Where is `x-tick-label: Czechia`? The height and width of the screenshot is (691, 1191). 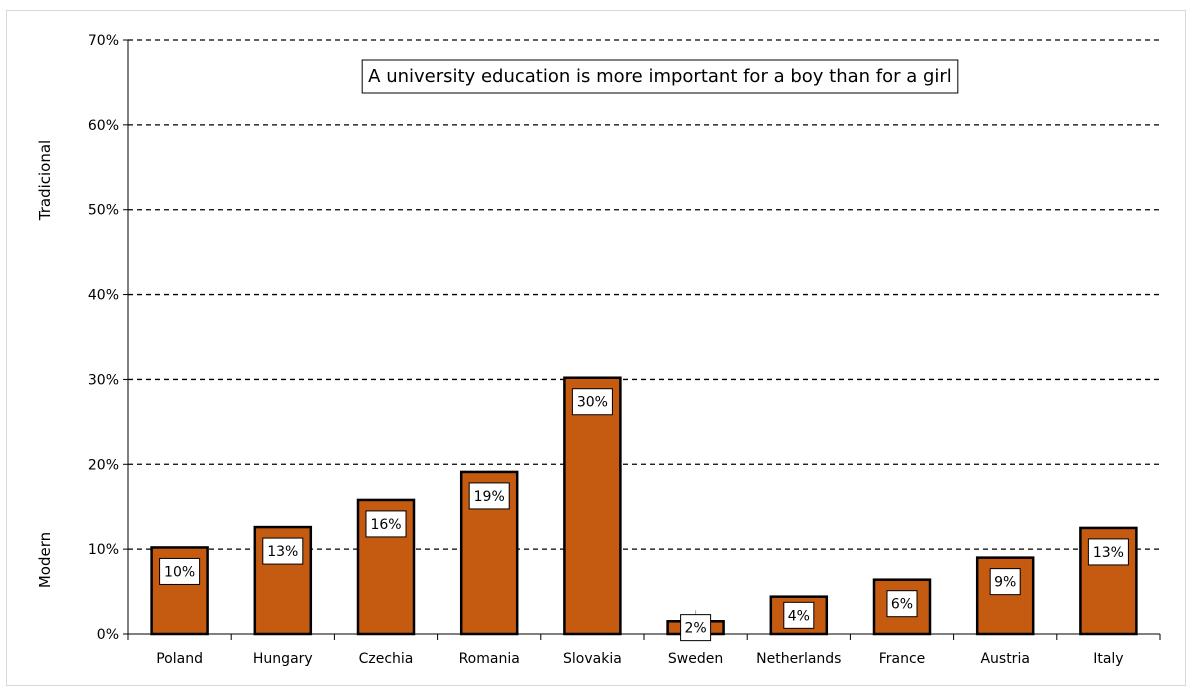 x-tick-label: Czechia is located at coordinates (386, 659).